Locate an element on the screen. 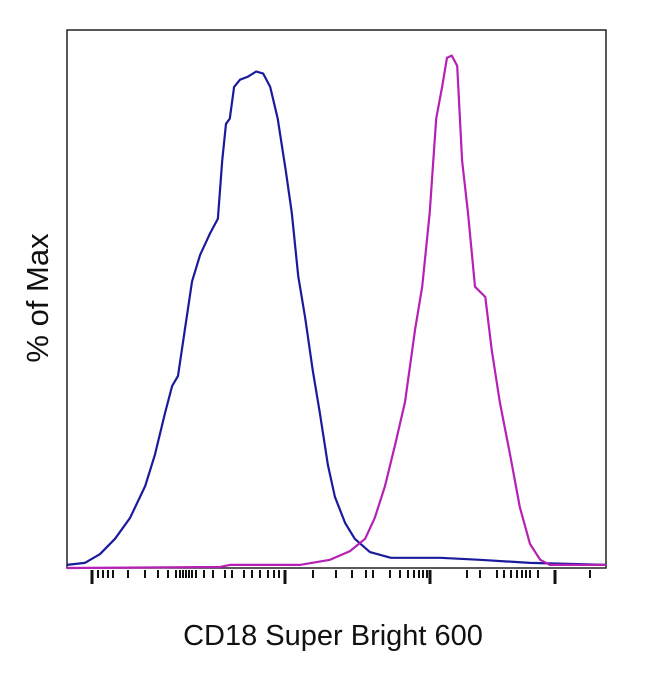  y-axis-label: % of Max is located at coordinates (37, 298).